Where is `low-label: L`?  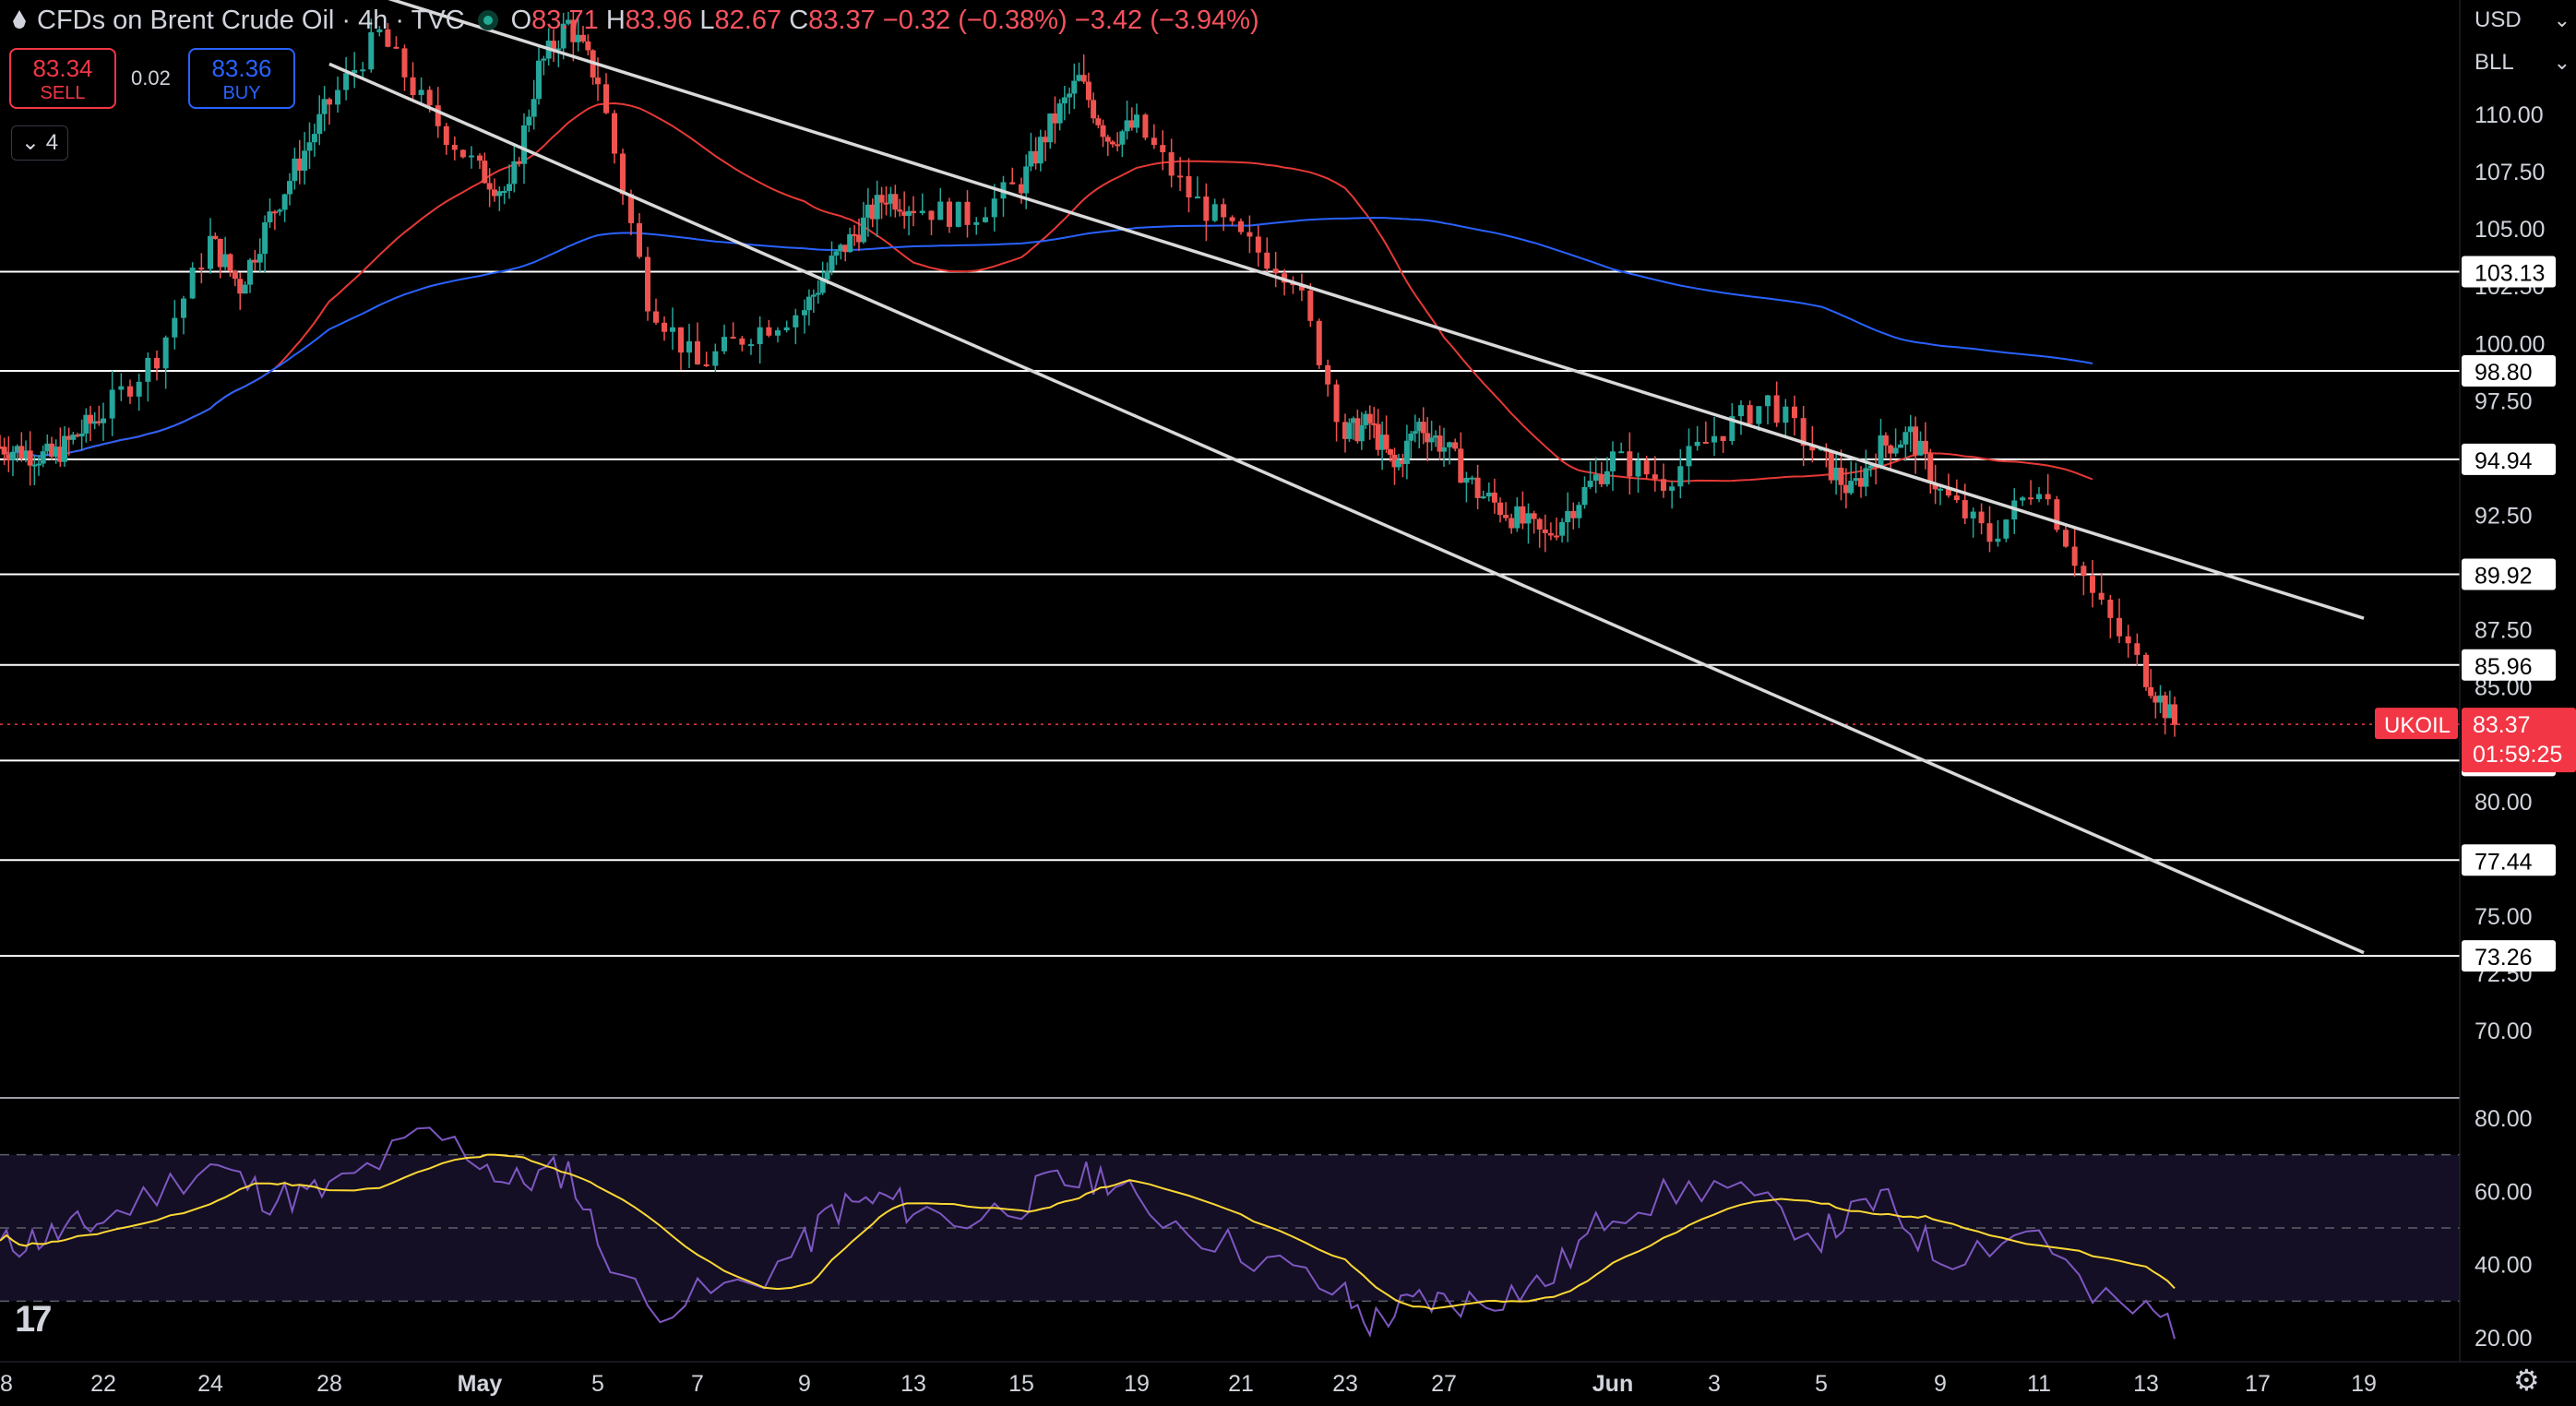
low-label: L is located at coordinates (707, 20).